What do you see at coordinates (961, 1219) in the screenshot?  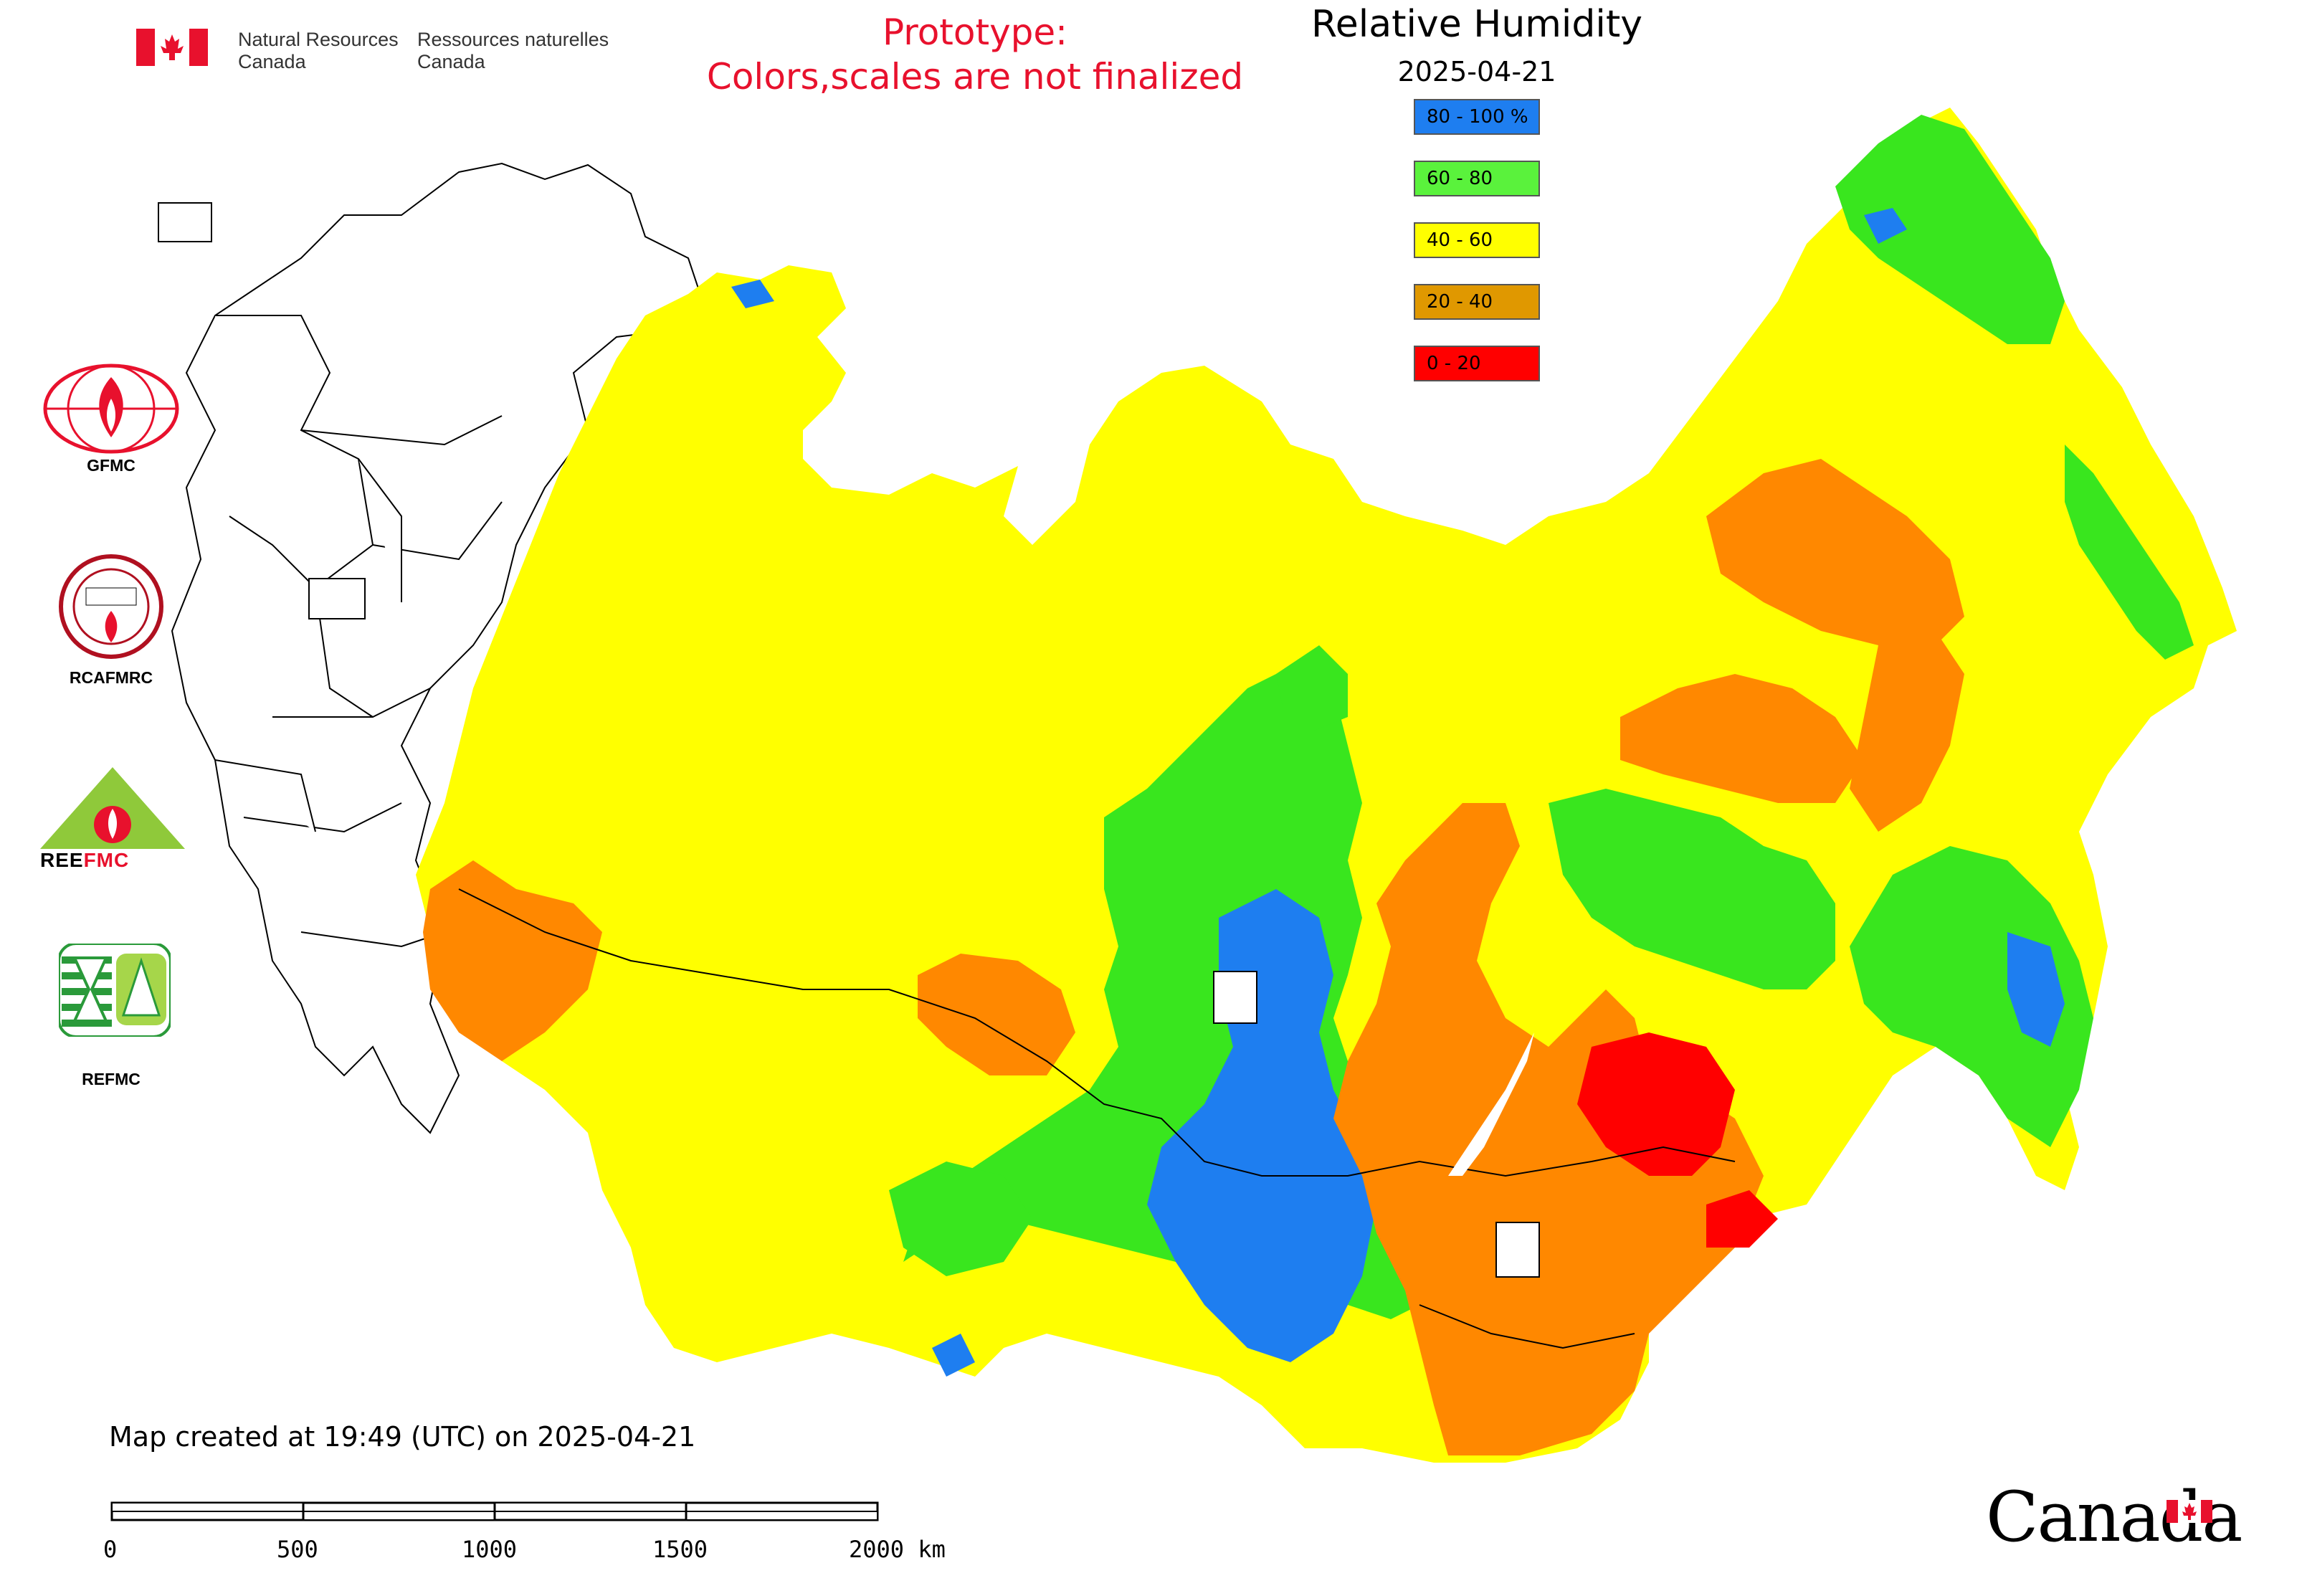 I see `rh-region-60-80-south` at bounding box center [961, 1219].